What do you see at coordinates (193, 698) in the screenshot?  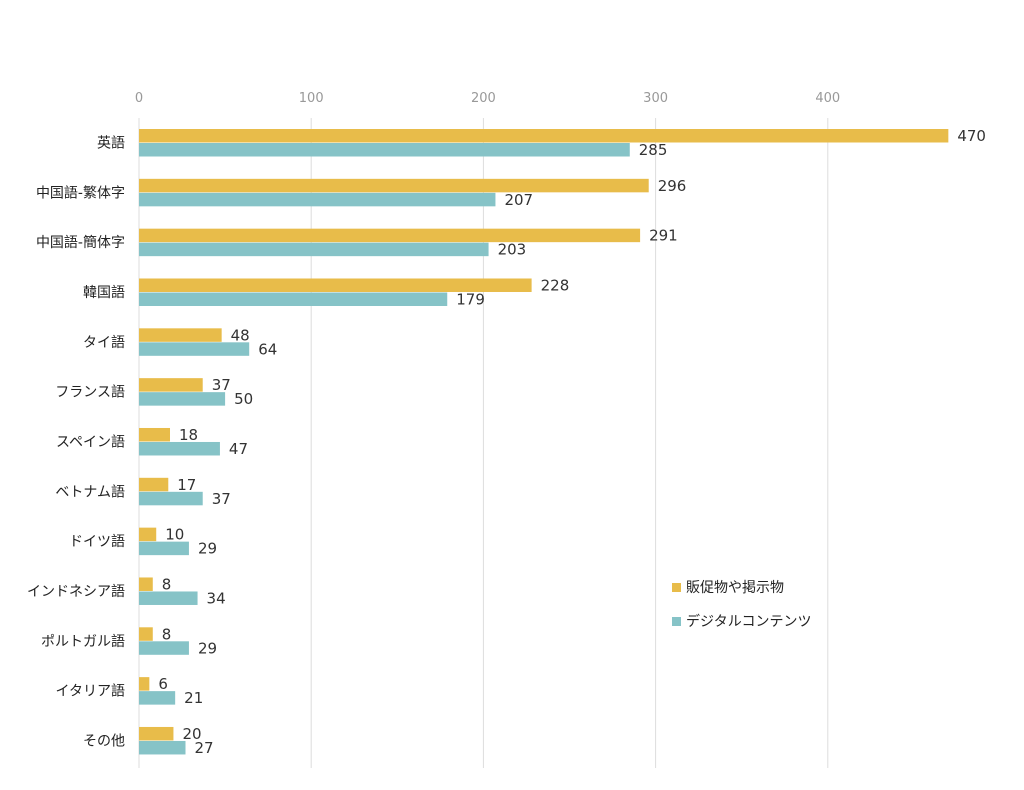 I see `value-label: 21` at bounding box center [193, 698].